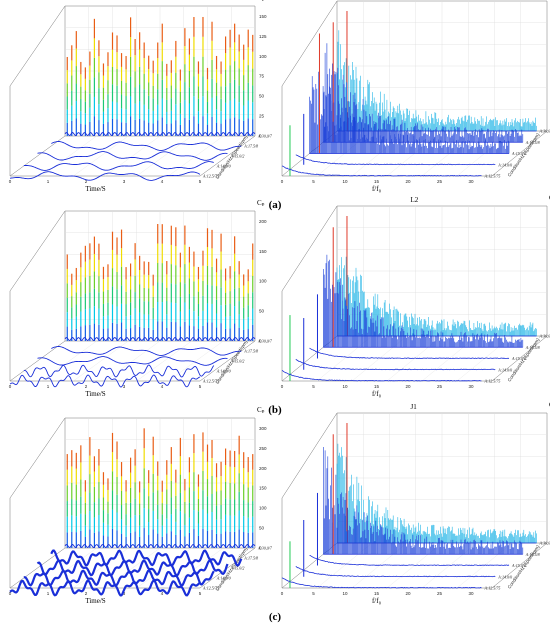 The width and height of the screenshot is (550, 628). What do you see at coordinates (263, 448) in the screenshot?
I see `z-tick-label: 250` at bounding box center [263, 448].